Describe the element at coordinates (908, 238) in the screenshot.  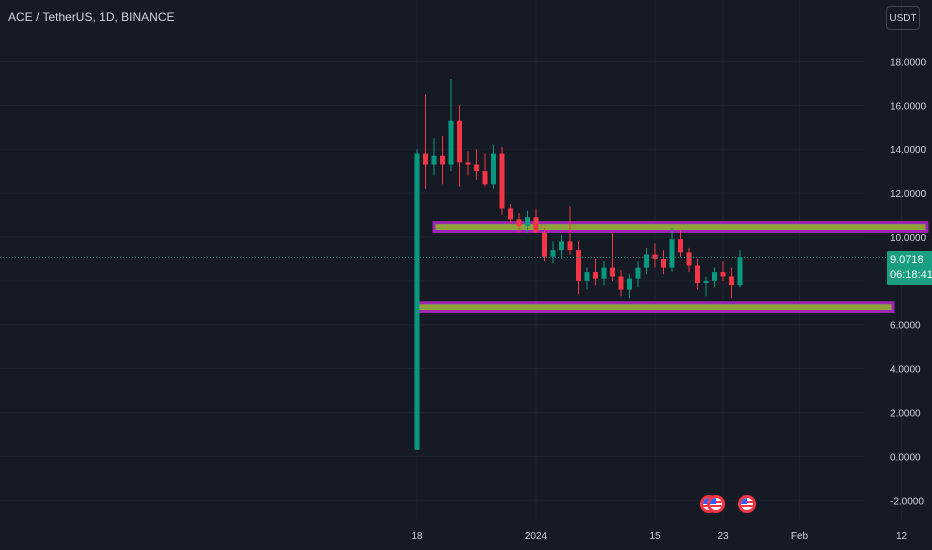
I see `price-tick-label: 10.0000` at that location.